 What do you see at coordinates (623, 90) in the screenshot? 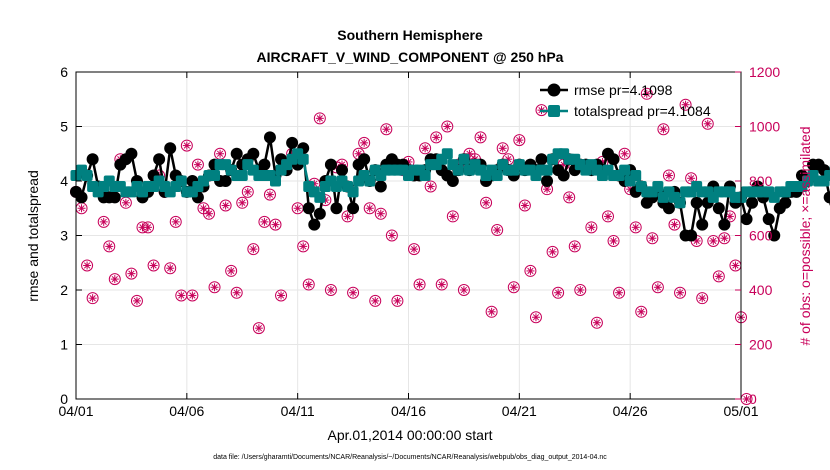
I see `legend-rmse-label: rmse pr=4.1098` at bounding box center [623, 90].